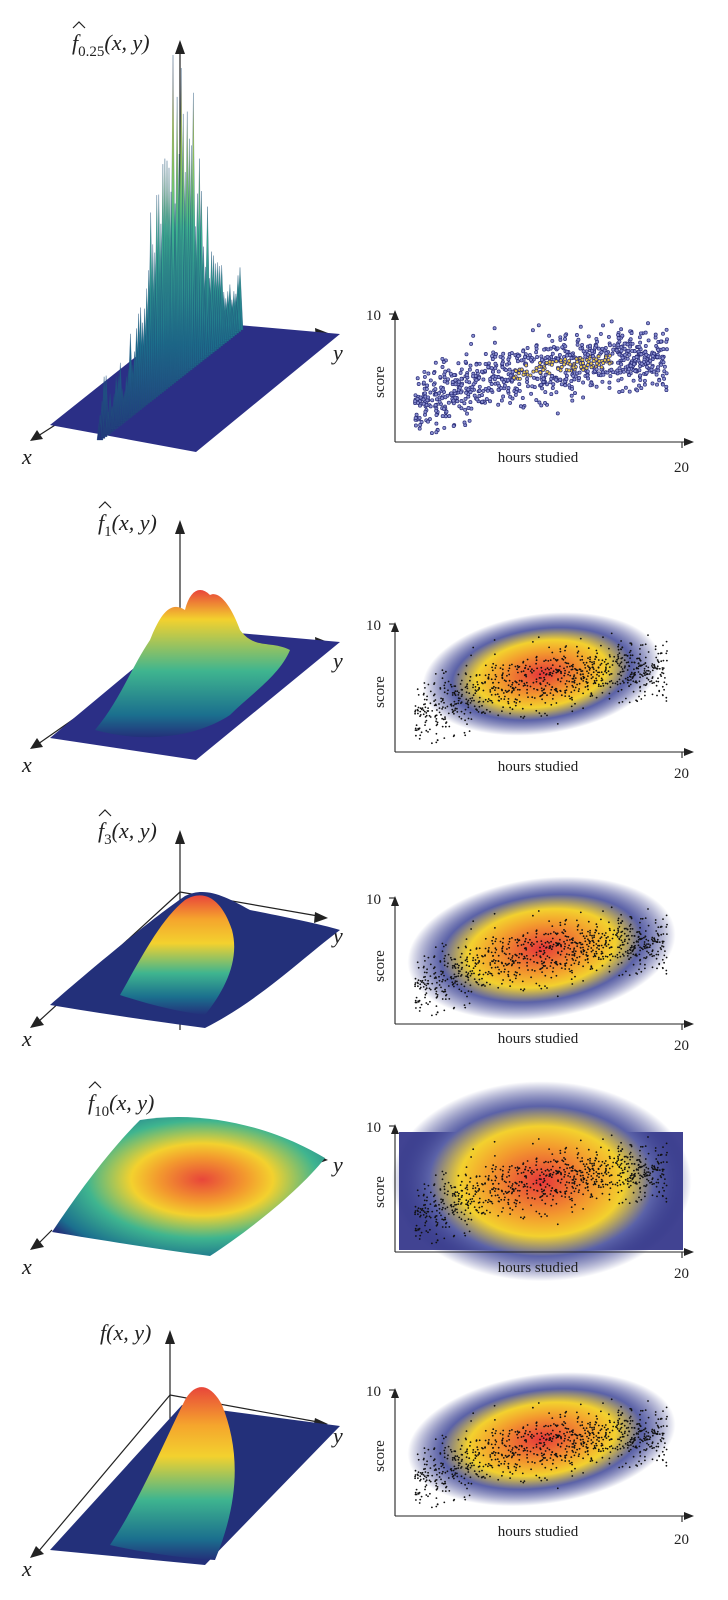  Describe the element at coordinates (111, 40) in the screenshot. I see `function-label-1: f0.25(x, y)` at that location.